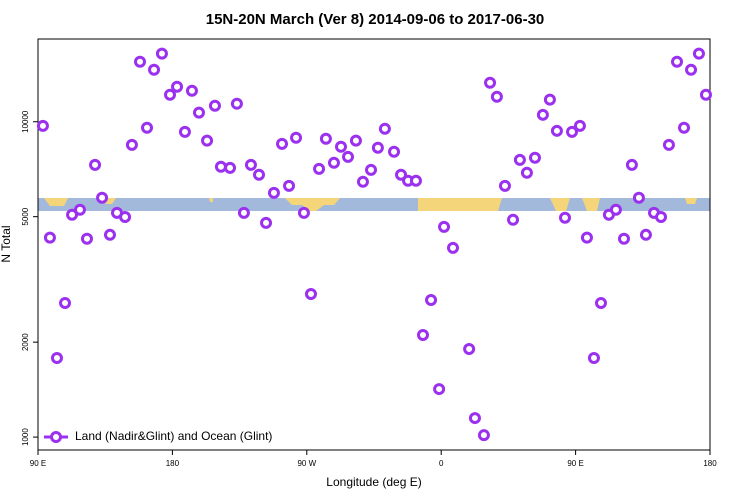 The width and height of the screenshot is (750, 500). I want to click on legend-label: Land (Nadir&Glint) and Ocean (Glint), so click(173, 436).